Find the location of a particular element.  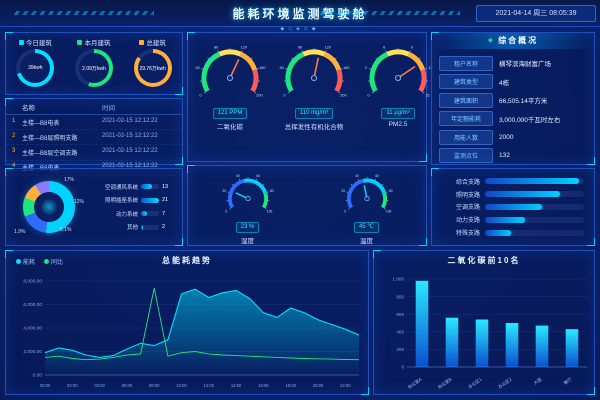

row-index: 1 is located at coordinates (14, 120).